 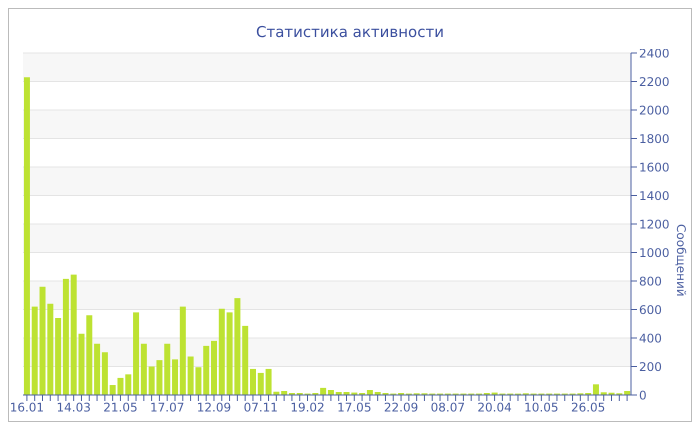 What do you see at coordinates (401, 407) in the screenshot?
I see `x-tick-label: 22.09` at bounding box center [401, 407].